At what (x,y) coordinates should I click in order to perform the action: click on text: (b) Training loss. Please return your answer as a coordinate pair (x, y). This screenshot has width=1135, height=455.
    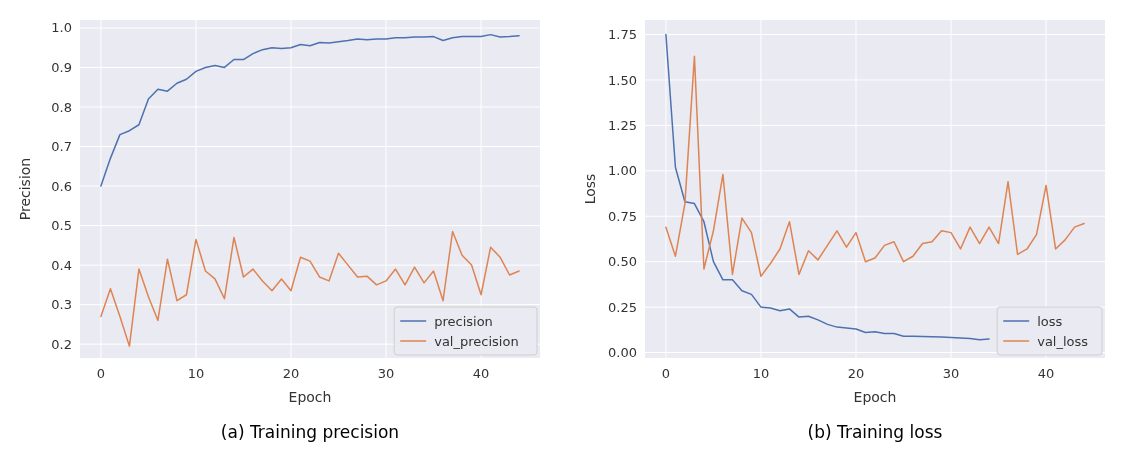
    Looking at the image, I should click on (875, 432).